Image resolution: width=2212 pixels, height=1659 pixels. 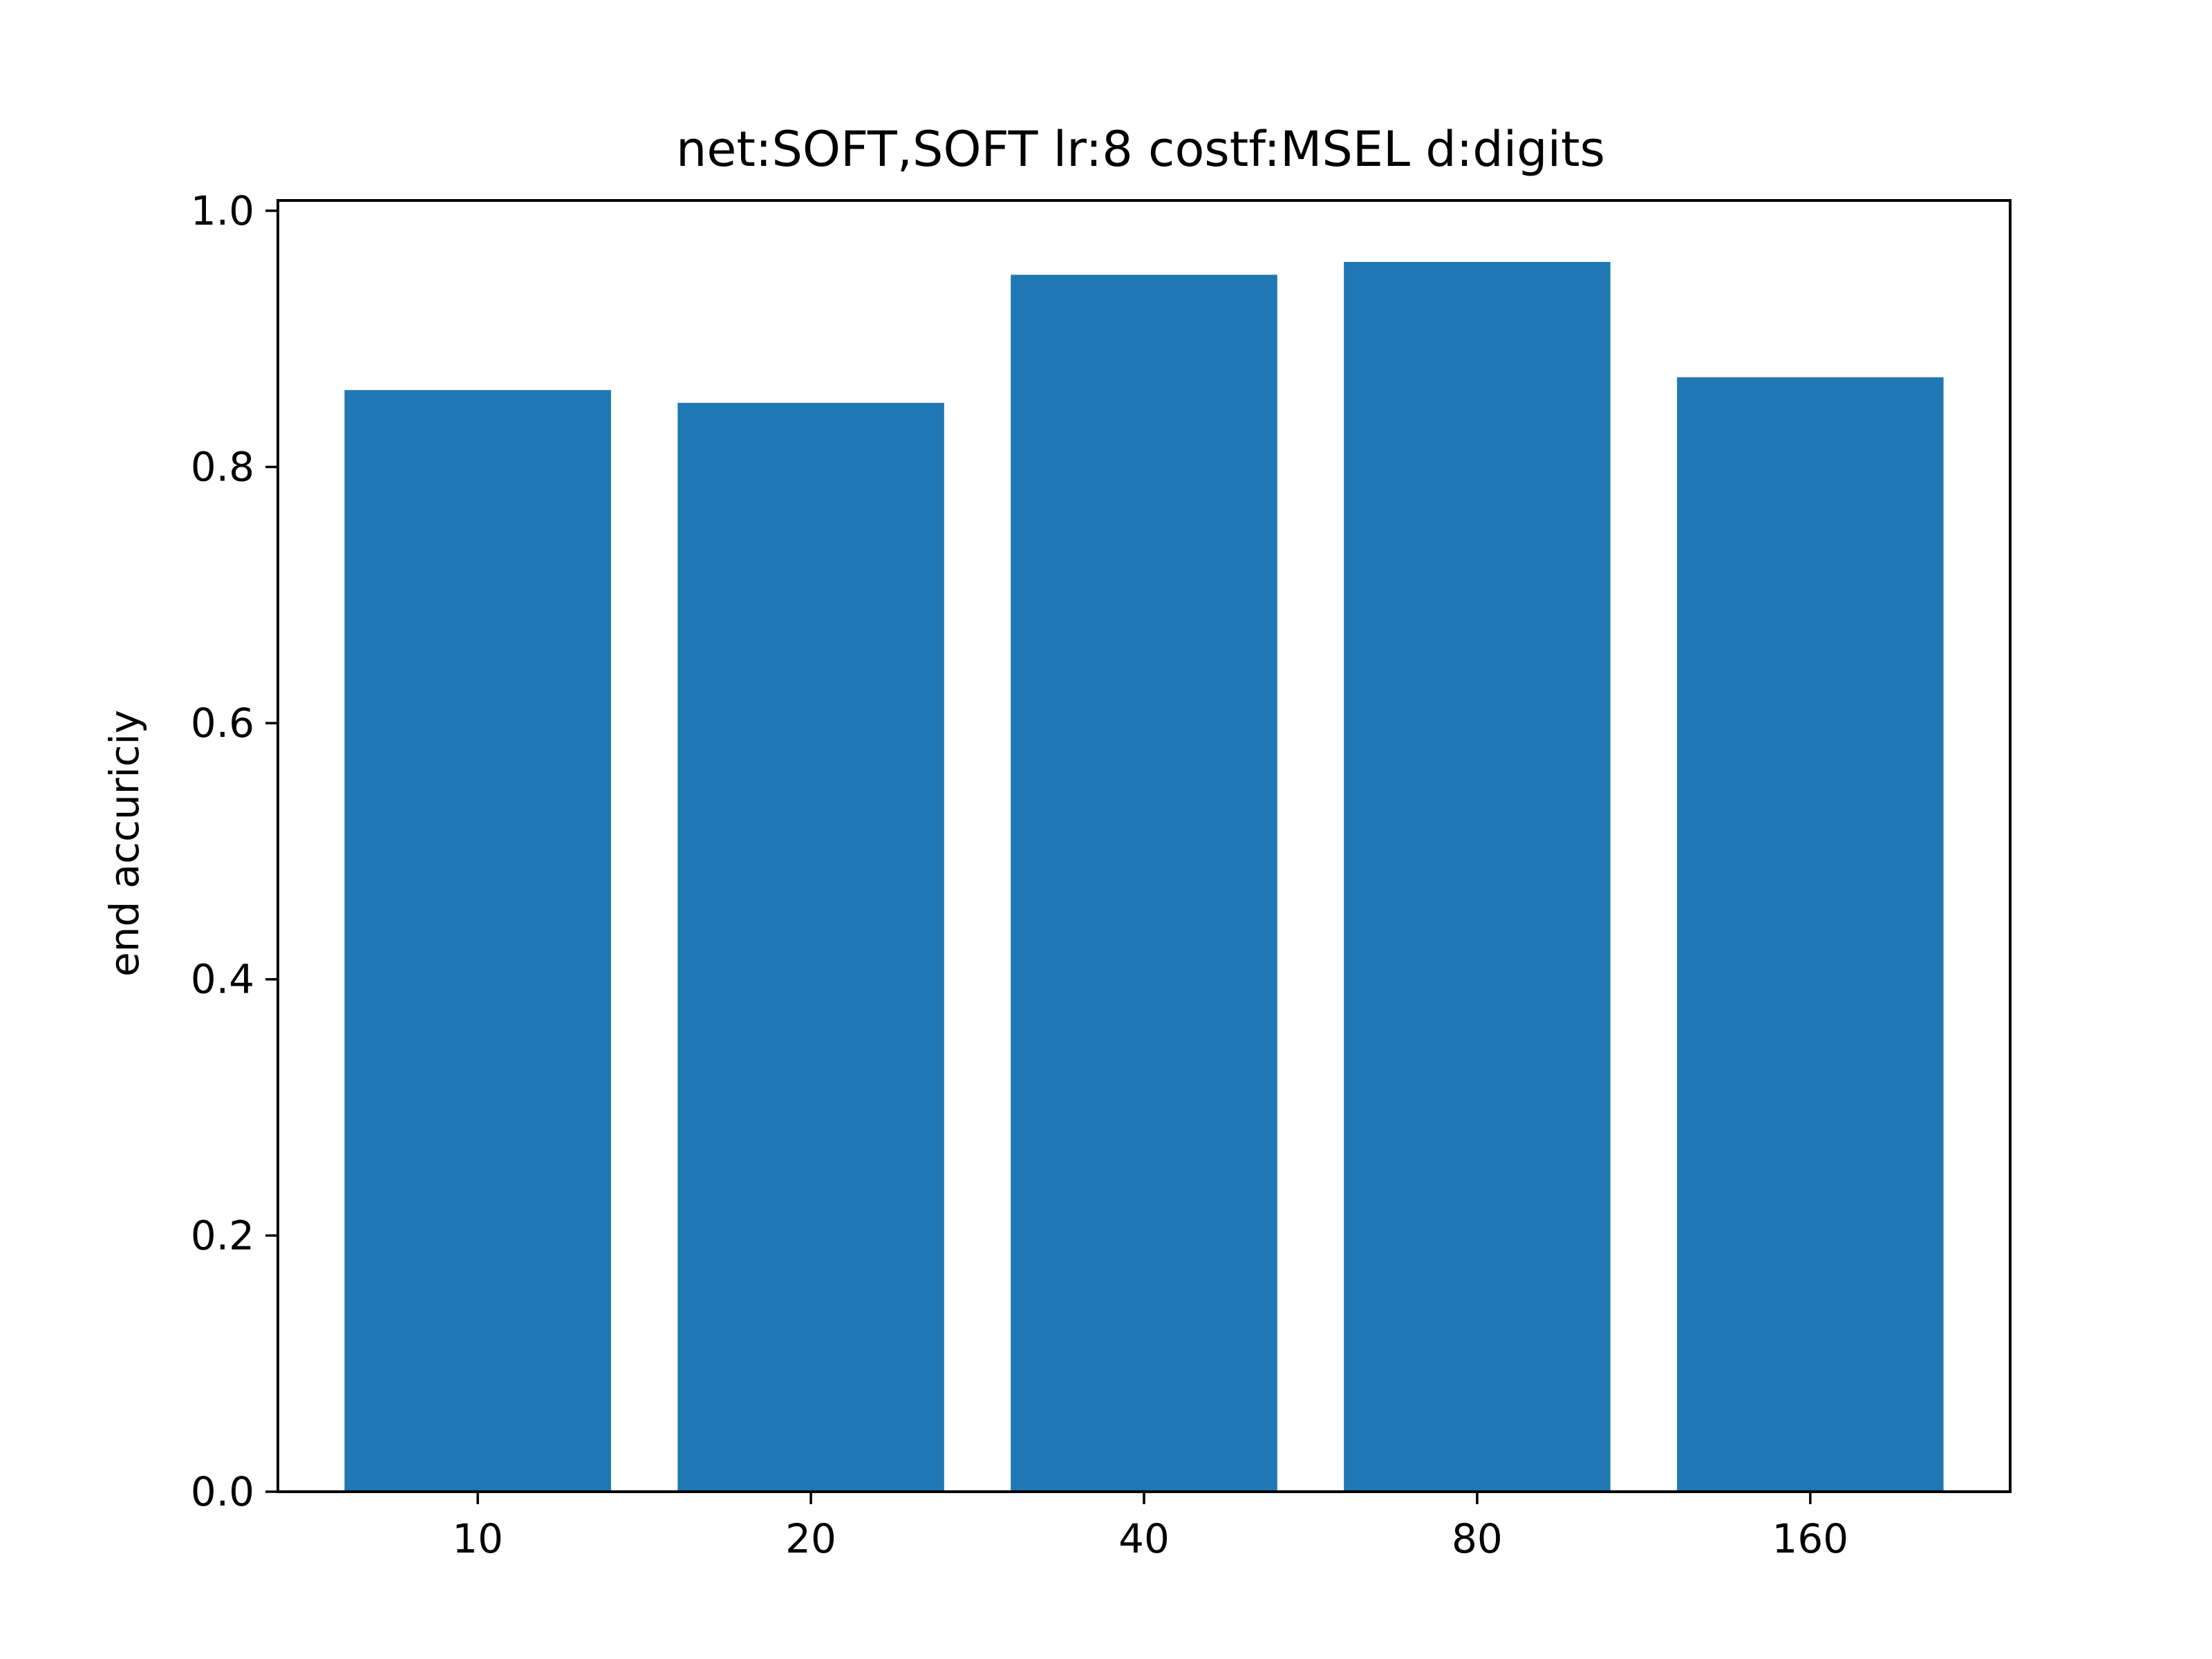 What do you see at coordinates (222, 979) in the screenshot?
I see `y-tick-label: 0.4` at bounding box center [222, 979].